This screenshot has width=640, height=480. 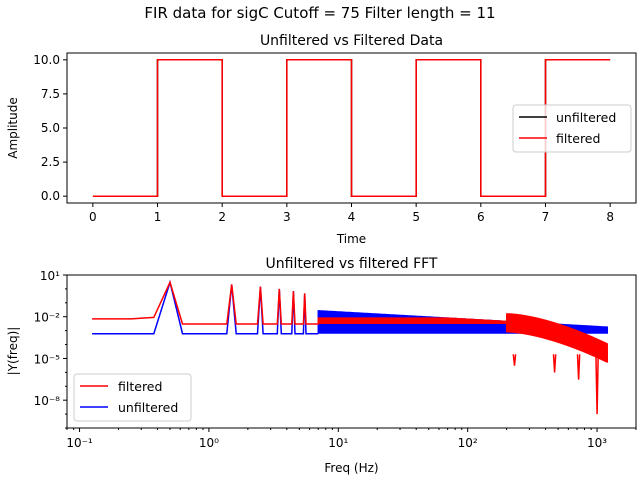 I want to click on top-x-tick-label: 0, so click(x=93, y=217).